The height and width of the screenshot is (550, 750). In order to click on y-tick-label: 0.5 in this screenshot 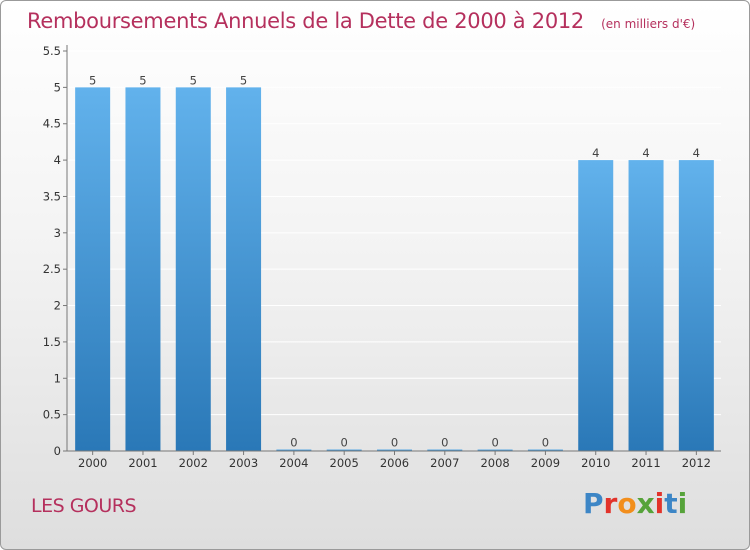, I will do `click(52, 415)`.